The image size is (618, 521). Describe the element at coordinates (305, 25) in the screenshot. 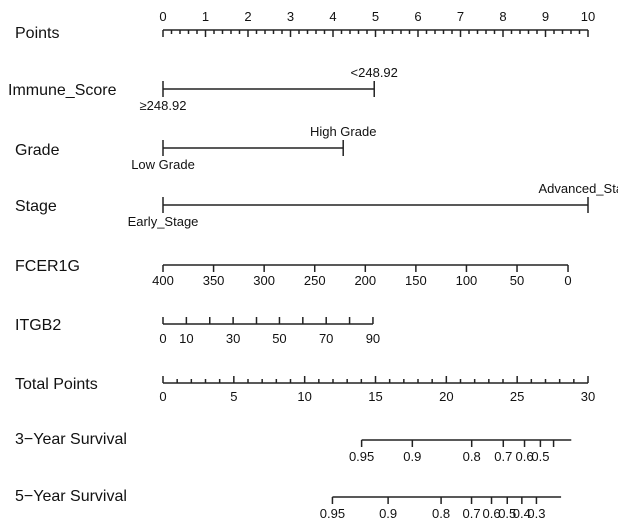

I see `row-points: Points 0 1 2 3 4 5 6 7 8 9 10` at that location.